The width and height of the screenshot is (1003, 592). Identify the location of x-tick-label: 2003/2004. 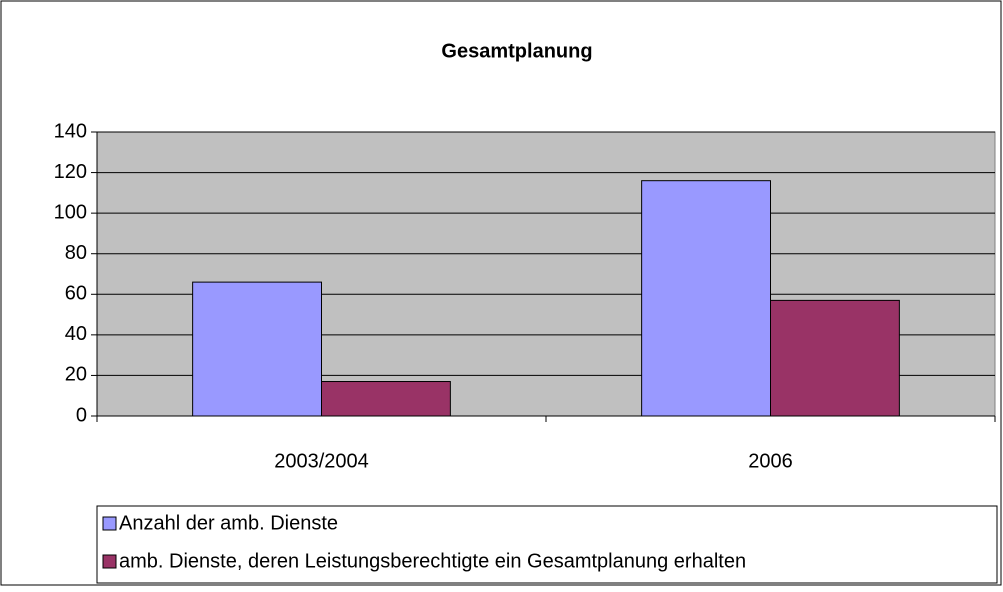
(321, 461).